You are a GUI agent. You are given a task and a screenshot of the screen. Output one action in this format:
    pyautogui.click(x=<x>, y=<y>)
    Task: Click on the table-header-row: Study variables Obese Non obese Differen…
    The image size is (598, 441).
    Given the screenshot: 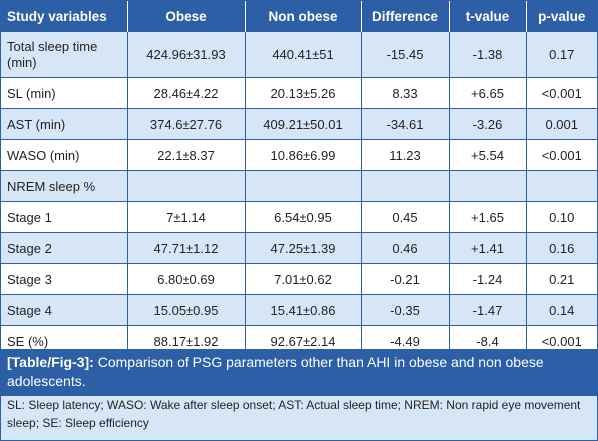 What is the action you would take?
    pyautogui.click(x=299, y=16)
    